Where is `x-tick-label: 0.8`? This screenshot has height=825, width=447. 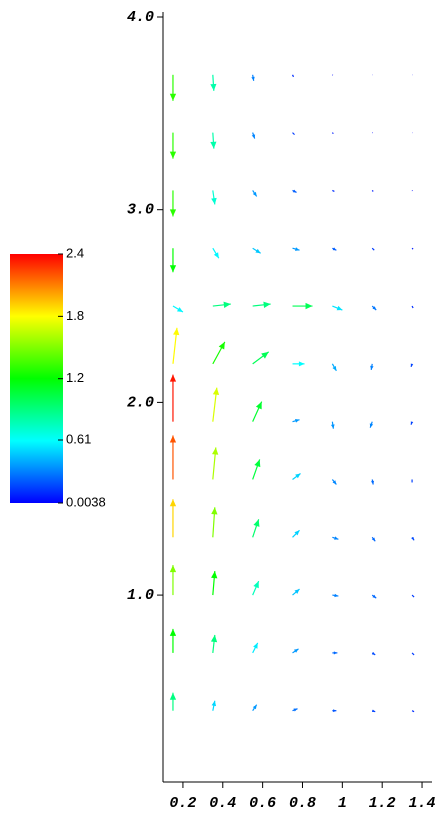 x-tick-label: 0.8 is located at coordinates (302, 803).